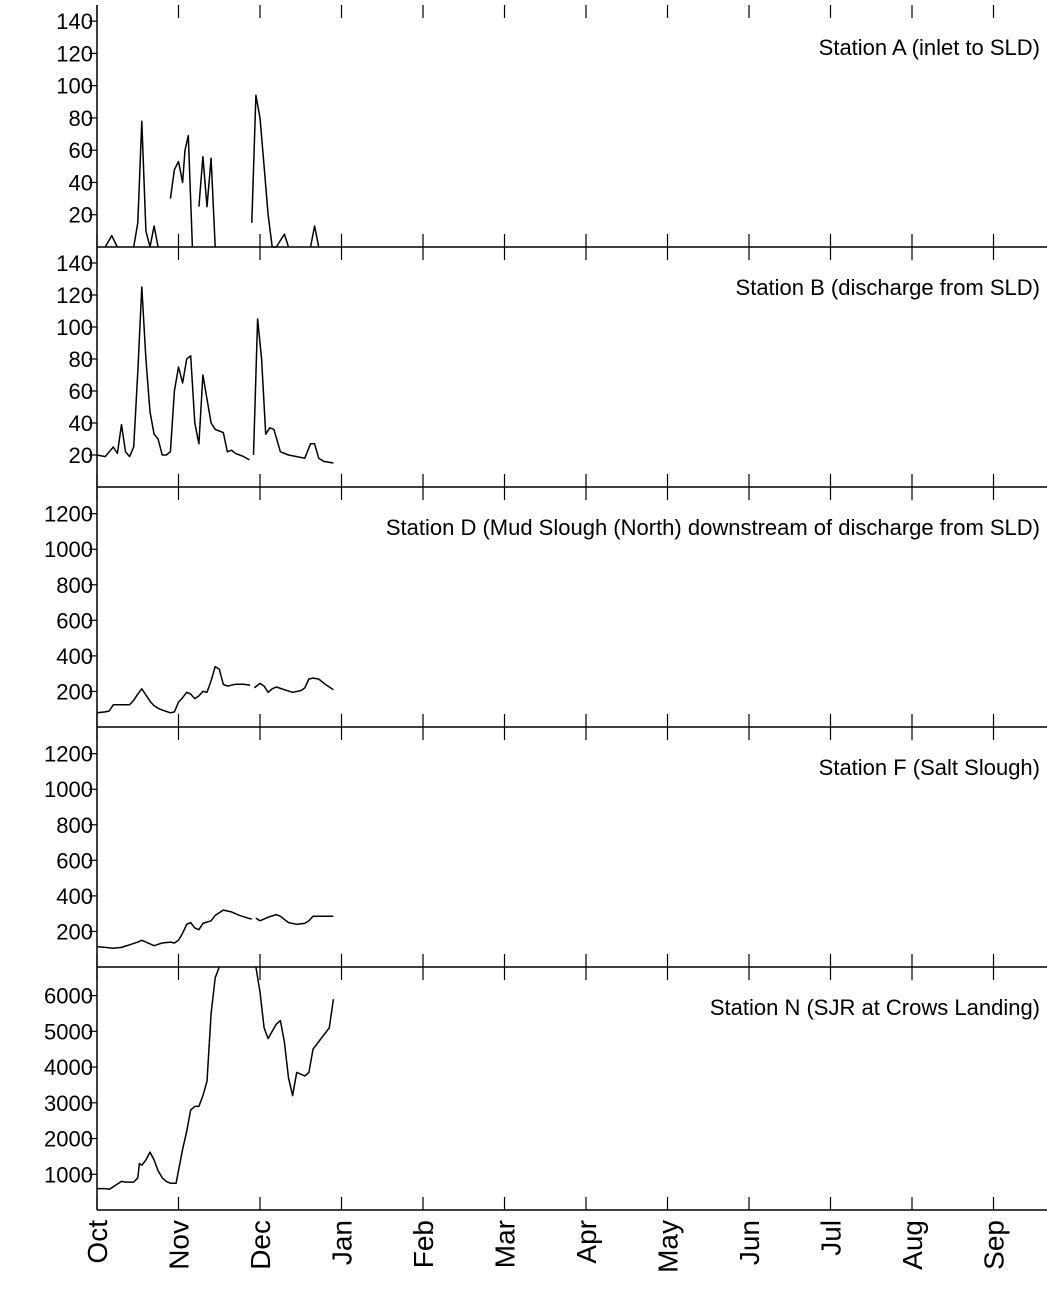  What do you see at coordinates (68, 996) in the screenshot?
I see `y-tick-label: 6000` at bounding box center [68, 996].